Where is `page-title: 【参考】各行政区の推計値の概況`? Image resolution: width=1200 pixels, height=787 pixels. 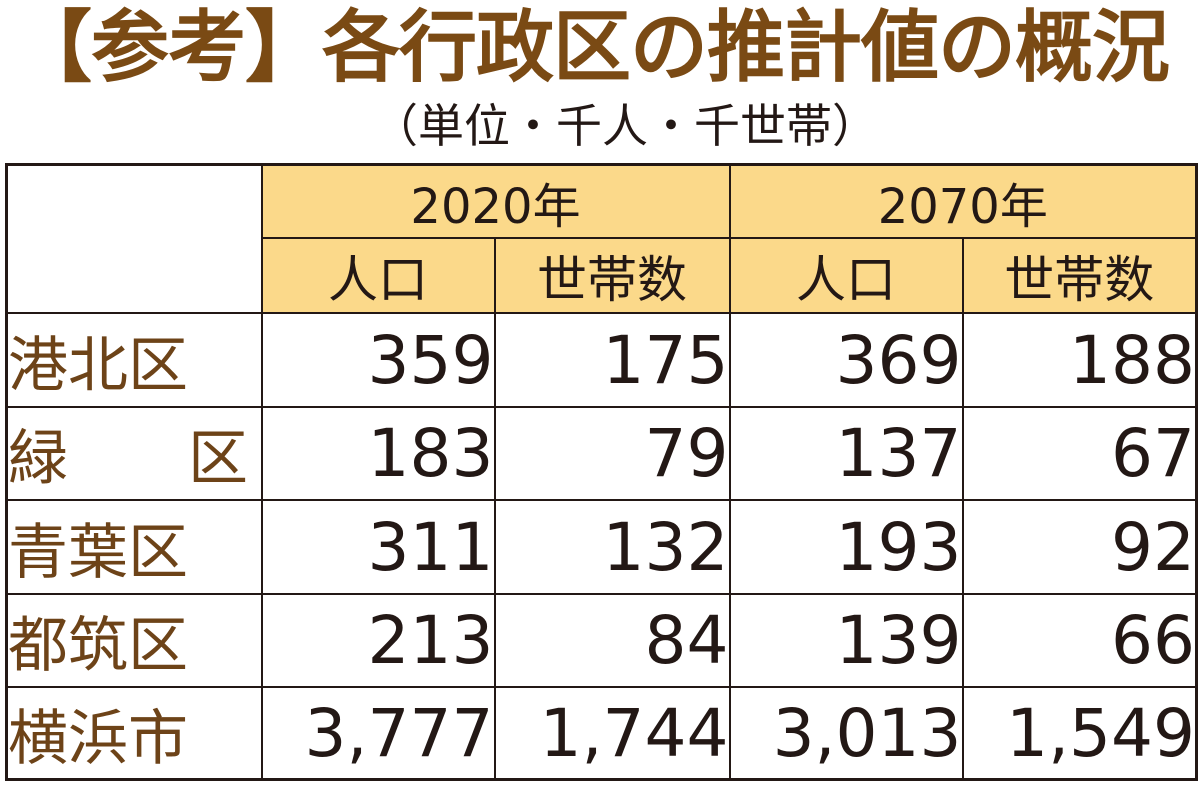 page-title: 【参考】各行政区の推計値の概況 is located at coordinates (592, 48).